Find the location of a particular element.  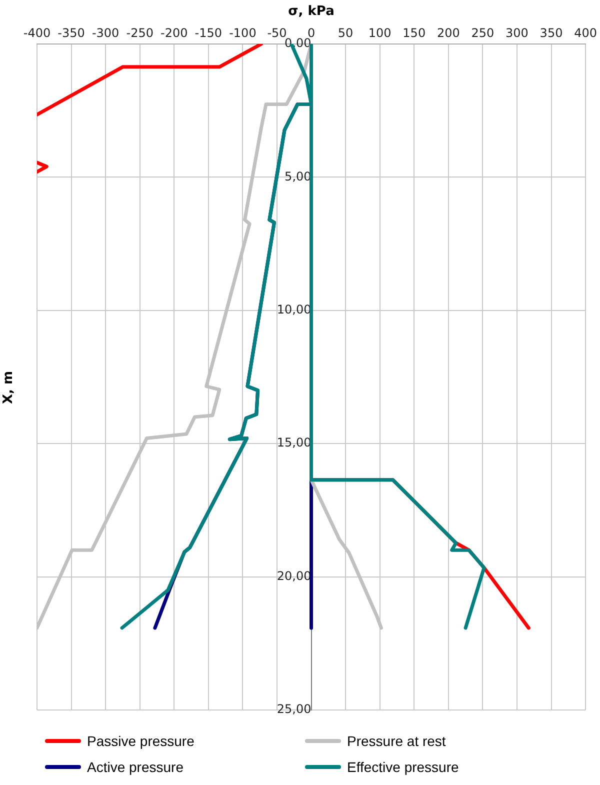

x-tick-label: 300 is located at coordinates (517, 33).